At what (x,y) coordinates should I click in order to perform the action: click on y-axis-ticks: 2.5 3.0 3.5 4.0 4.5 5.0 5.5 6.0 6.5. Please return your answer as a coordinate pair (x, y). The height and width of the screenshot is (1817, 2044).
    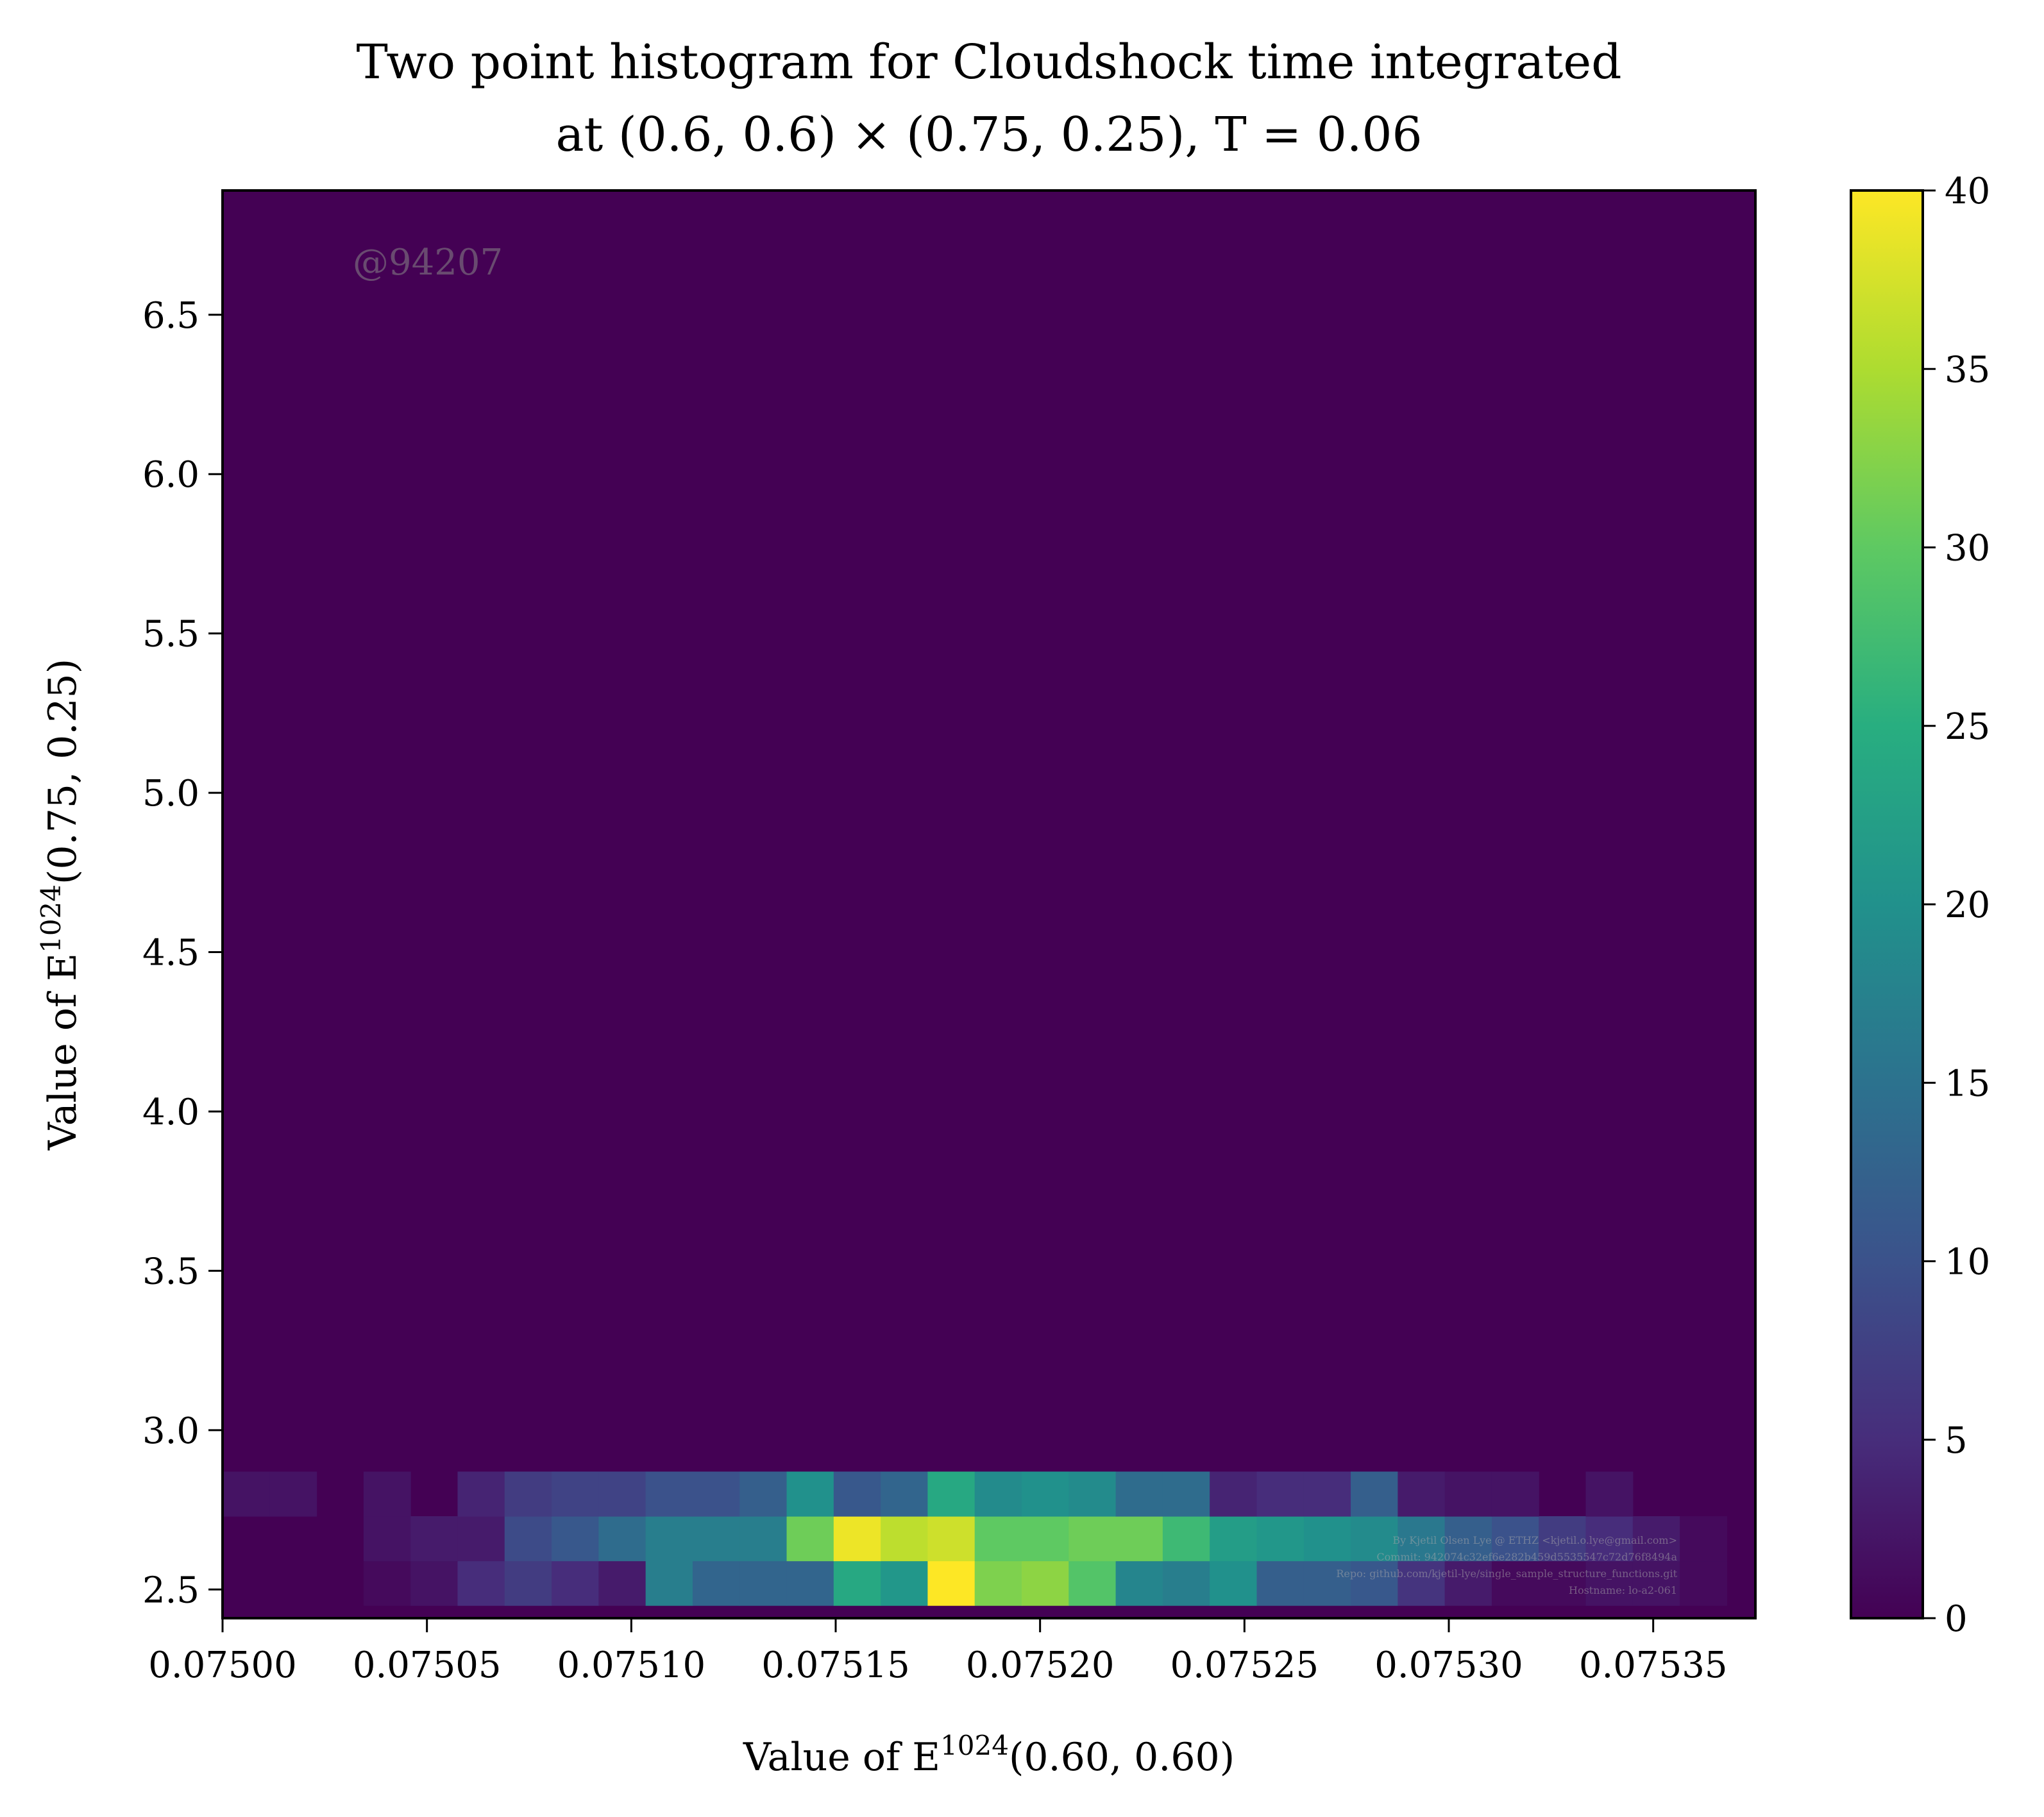
    Looking at the image, I should click on (182, 953).